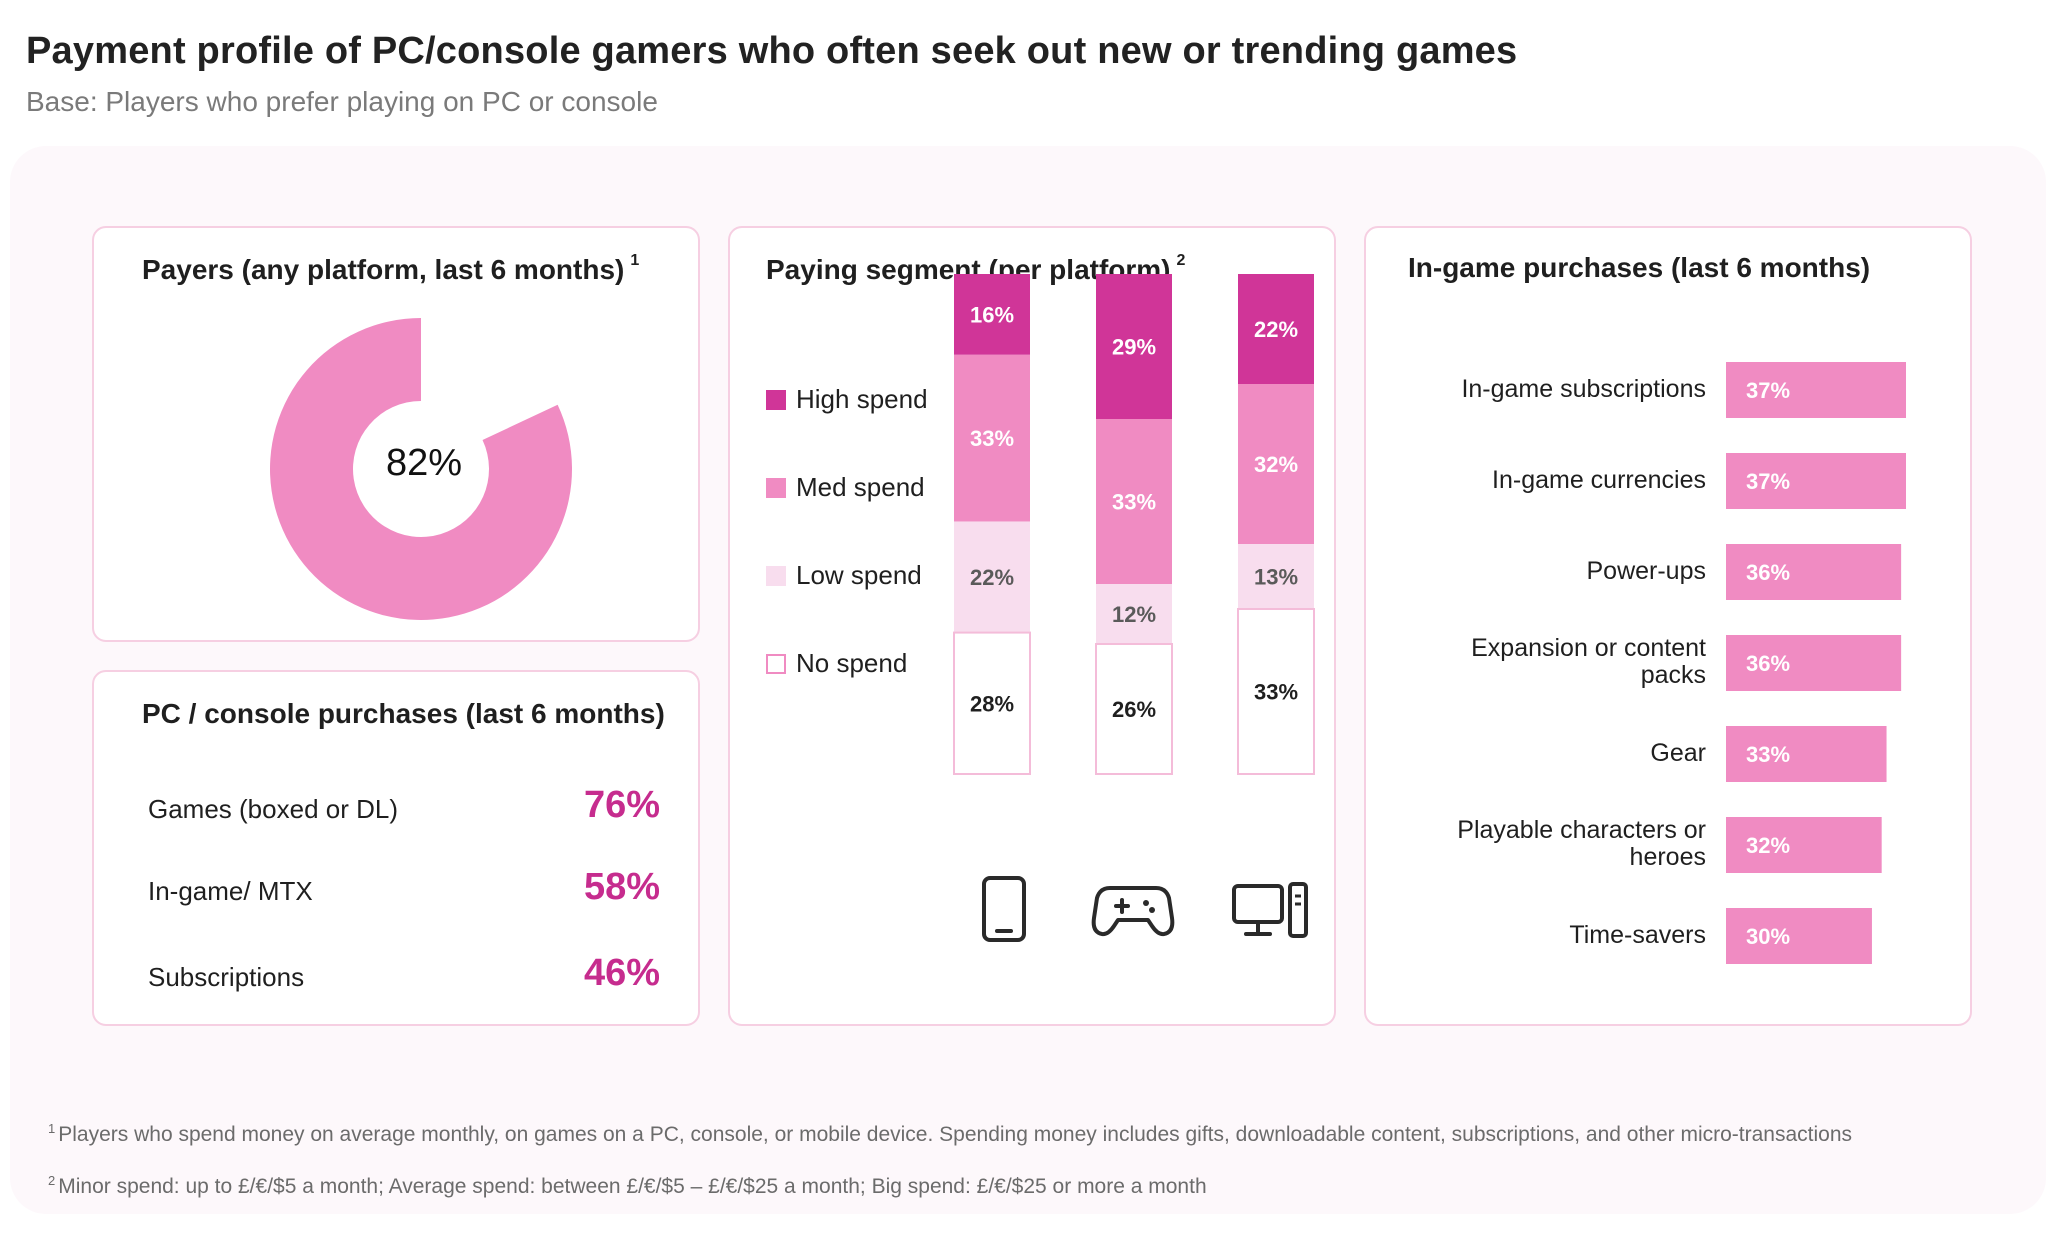 The width and height of the screenshot is (2056, 1234). I want to click on in-game-bar-in-game-currencies, so click(1816, 481).